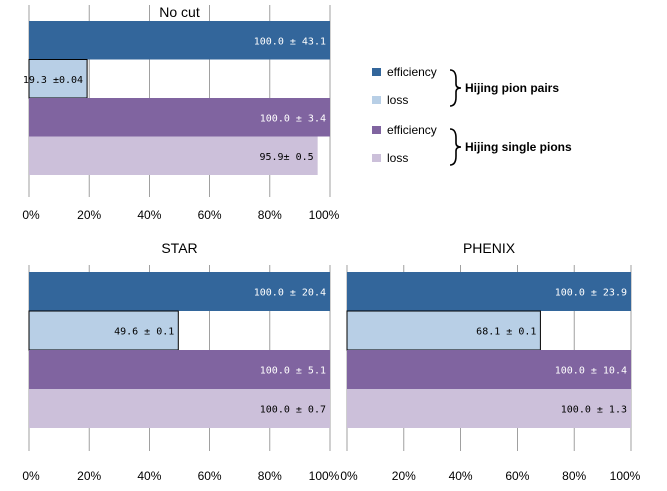 The image size is (667, 491). I want to click on legend-label-pairs-loss: loss, so click(397, 100).